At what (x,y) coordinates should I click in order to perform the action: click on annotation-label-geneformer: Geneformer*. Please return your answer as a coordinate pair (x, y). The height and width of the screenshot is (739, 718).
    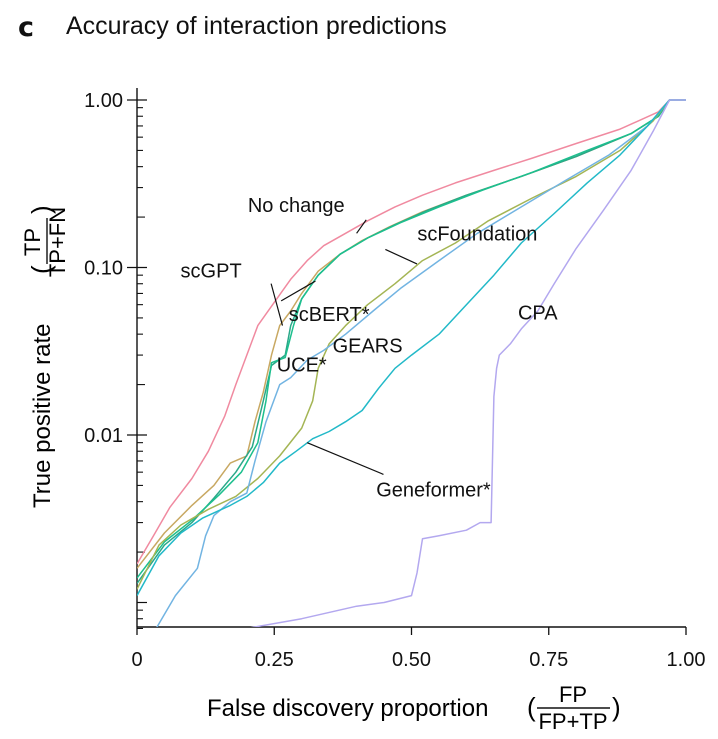
    Looking at the image, I should click on (433, 490).